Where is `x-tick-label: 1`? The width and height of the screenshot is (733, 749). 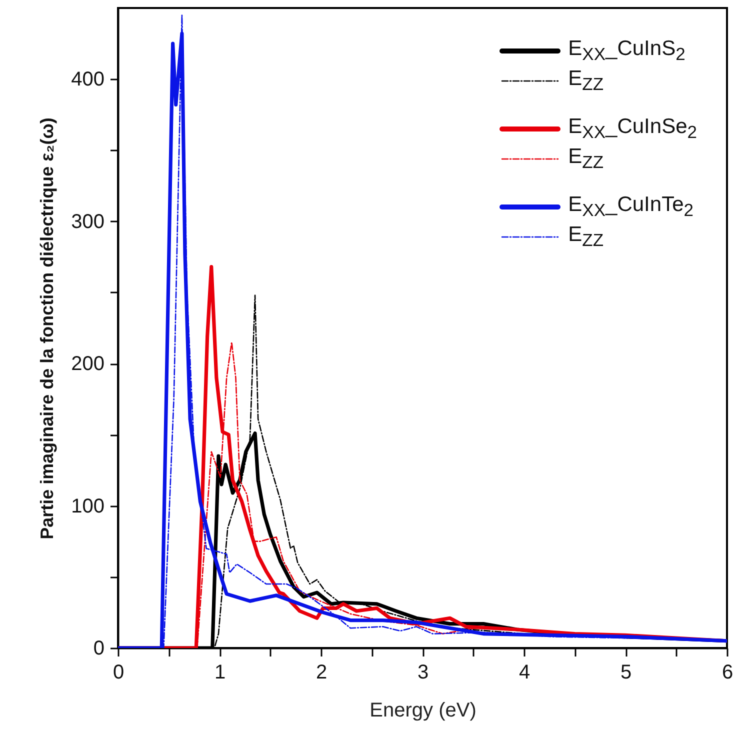
x-tick-label: 1 is located at coordinates (220, 673).